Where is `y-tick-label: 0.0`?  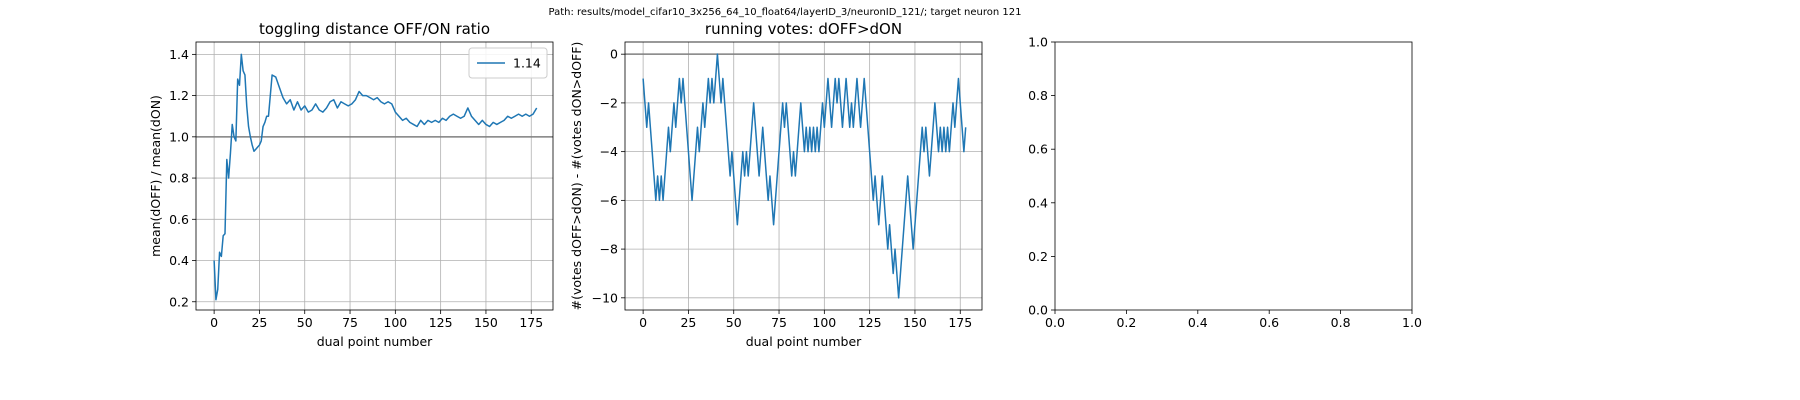 y-tick-label: 0.0 is located at coordinates (1038, 310).